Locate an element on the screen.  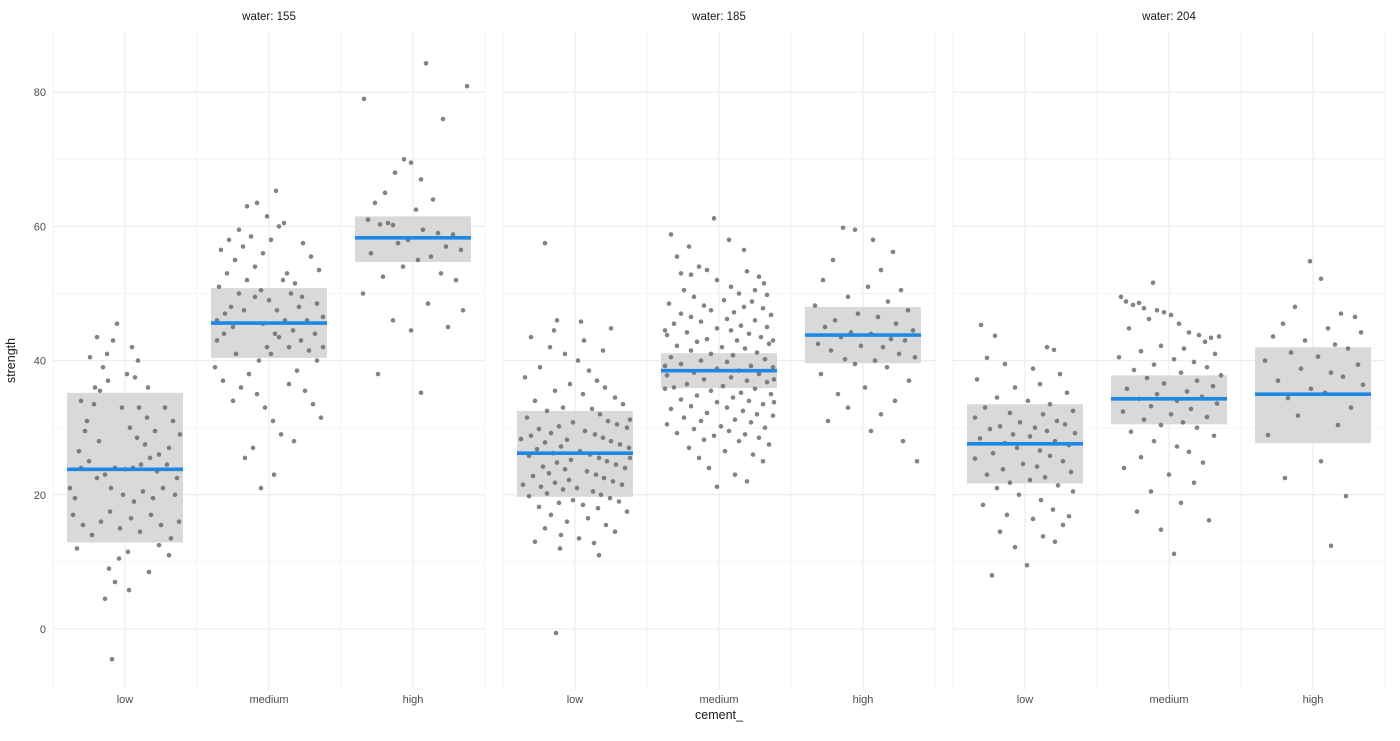
x-tick-label: low is located at coordinates (125, 700).